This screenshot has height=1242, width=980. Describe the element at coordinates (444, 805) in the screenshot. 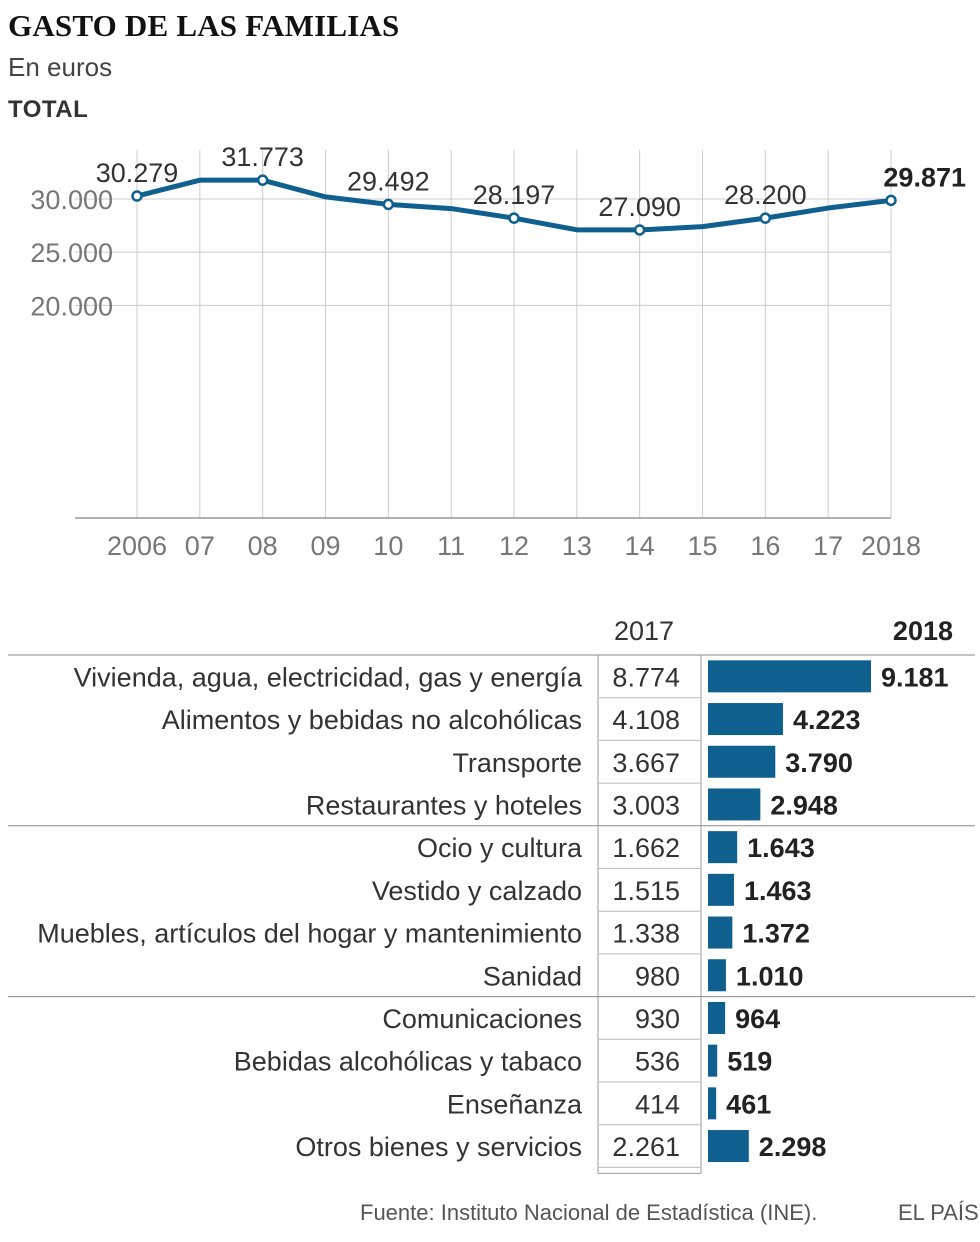

I see `category-label: Restaurantes y hoteles` at that location.